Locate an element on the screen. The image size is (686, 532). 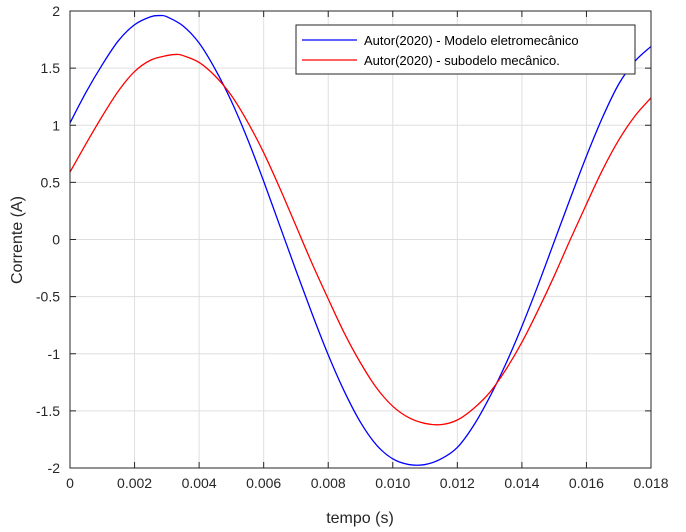
x-tick-label-0: 0 is located at coordinates (70, 483).